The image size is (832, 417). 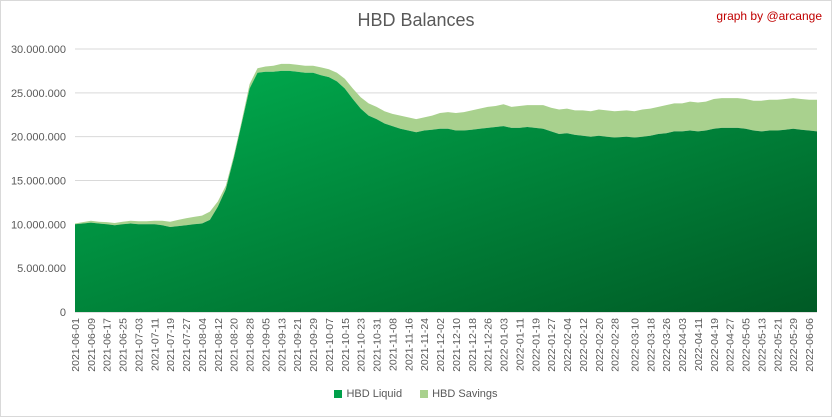 I want to click on x-tick-label: 2021-12-18, so click(x=473, y=345).